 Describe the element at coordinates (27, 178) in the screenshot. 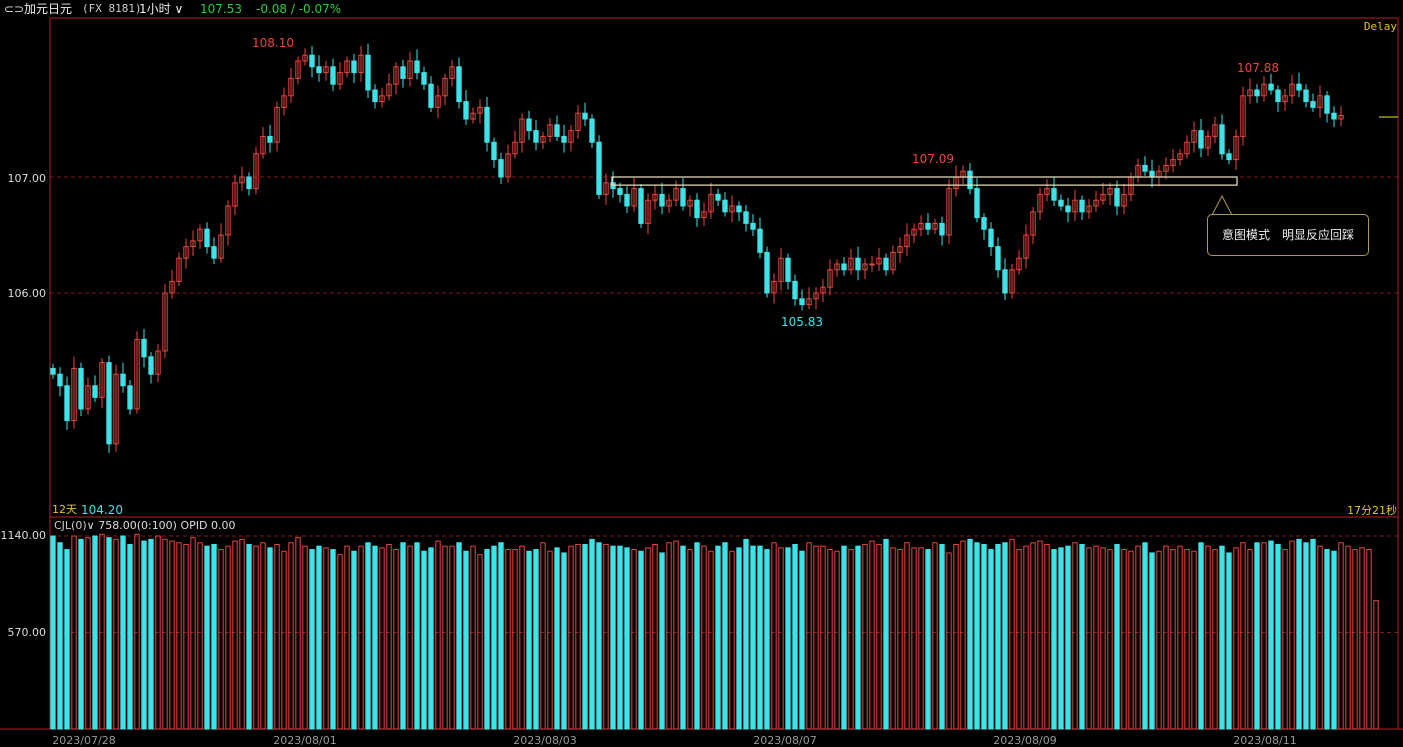

I see `price-tick-label: 107.00` at that location.